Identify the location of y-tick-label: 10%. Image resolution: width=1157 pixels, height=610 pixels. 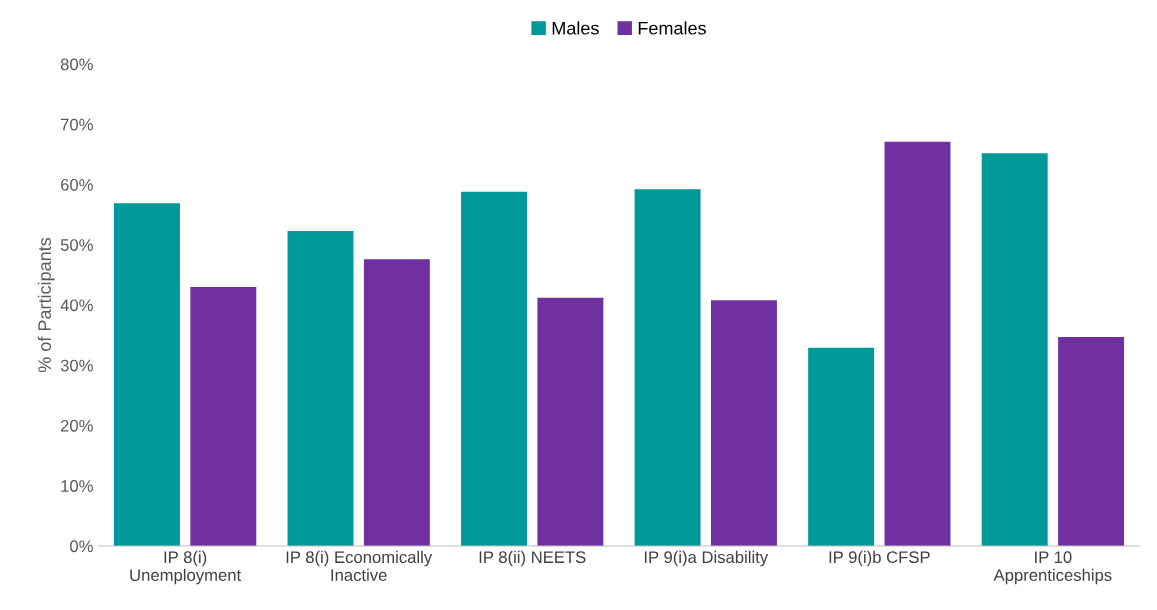
(77, 486).